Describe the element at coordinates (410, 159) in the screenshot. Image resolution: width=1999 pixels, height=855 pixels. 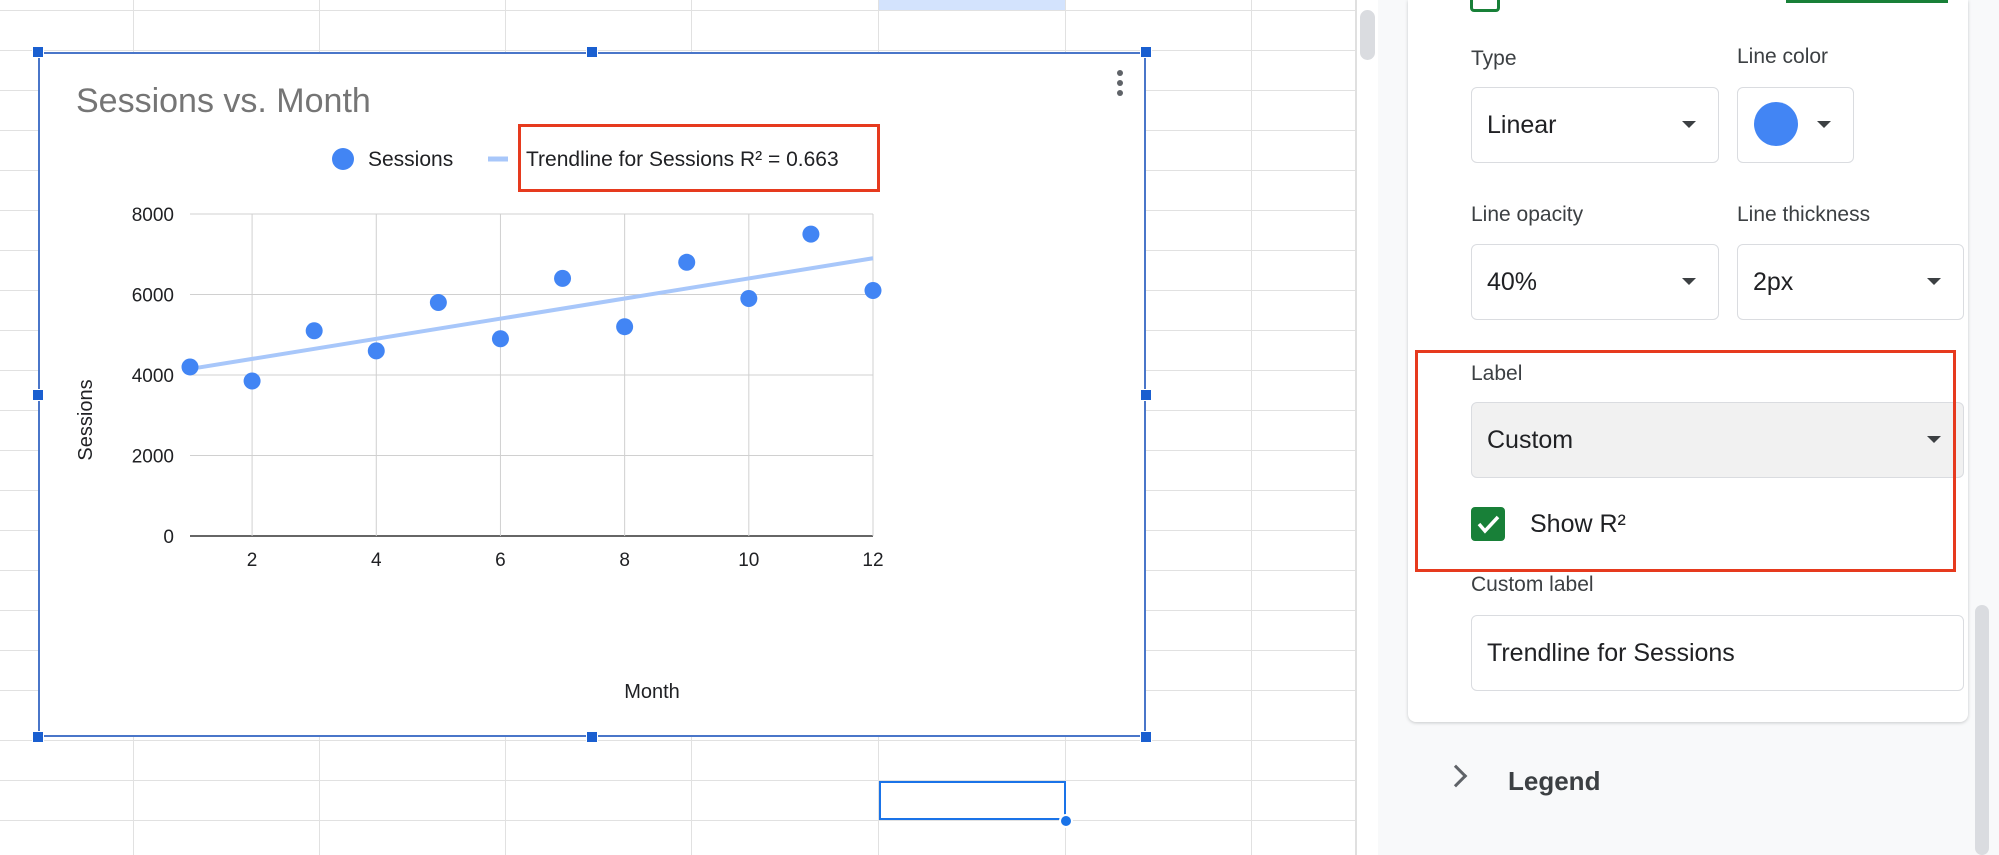
I see `legend-sessions-label: Sessions` at that location.